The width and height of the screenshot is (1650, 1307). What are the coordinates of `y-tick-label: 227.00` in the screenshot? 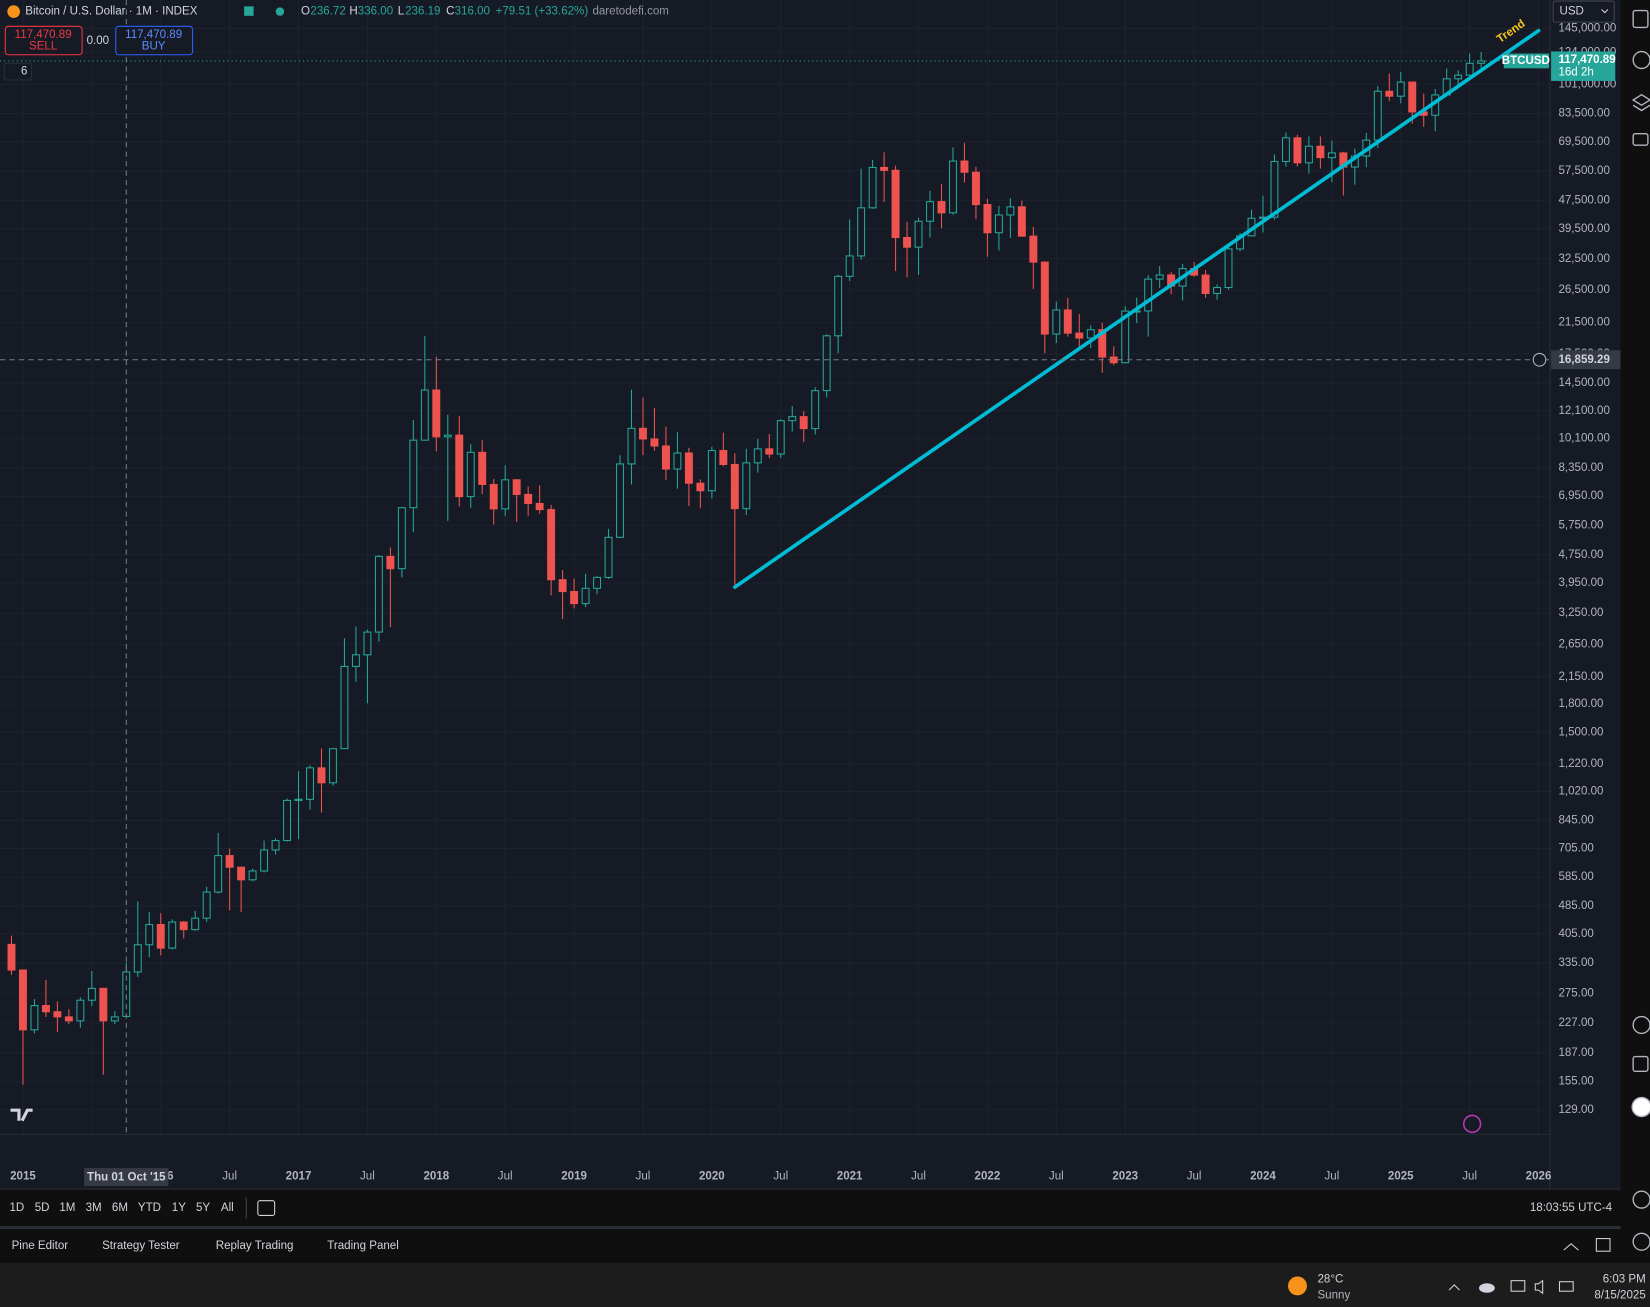 It's located at (1575, 1023).